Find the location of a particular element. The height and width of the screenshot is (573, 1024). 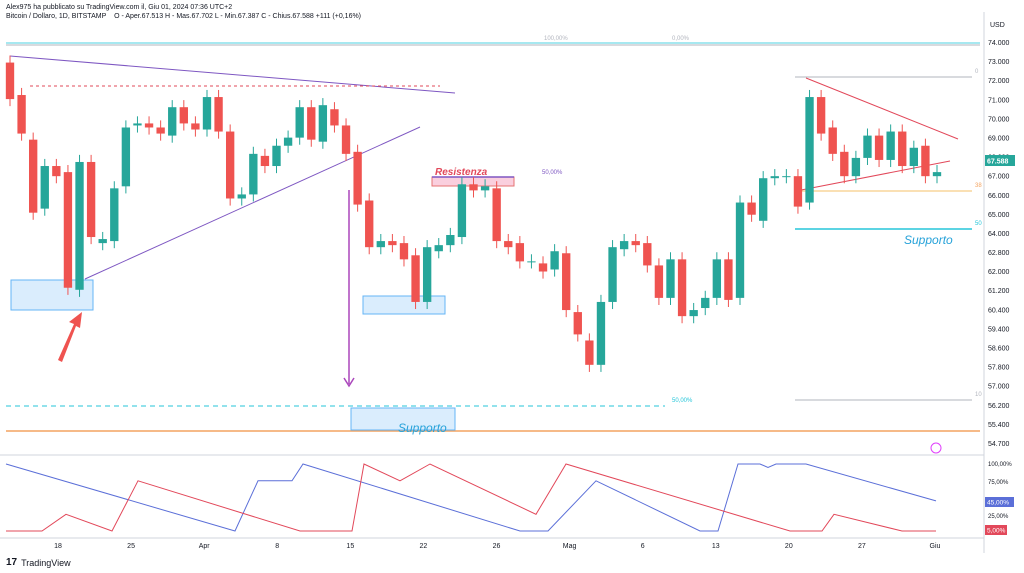

time-tick-label: 6 is located at coordinates (643, 546).